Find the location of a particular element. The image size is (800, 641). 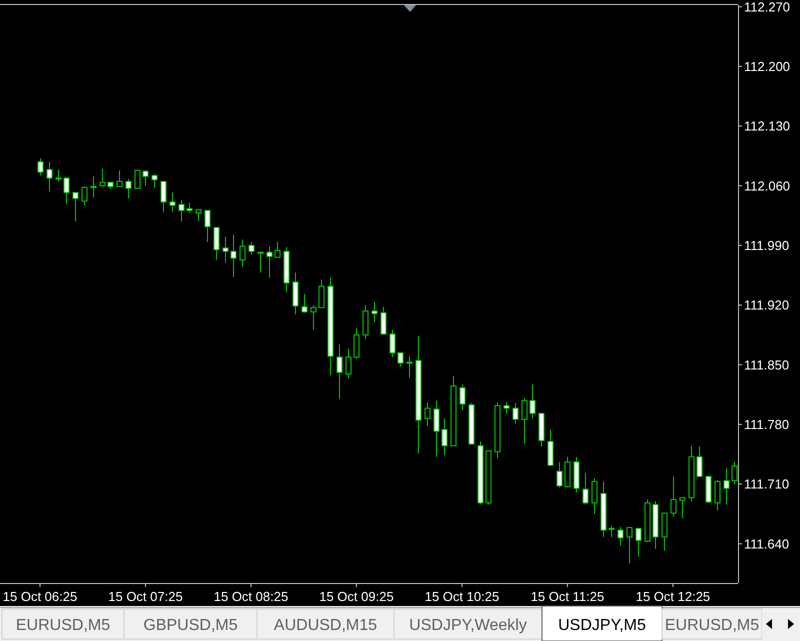

y-tick-label: 111.990 is located at coordinates (767, 245).